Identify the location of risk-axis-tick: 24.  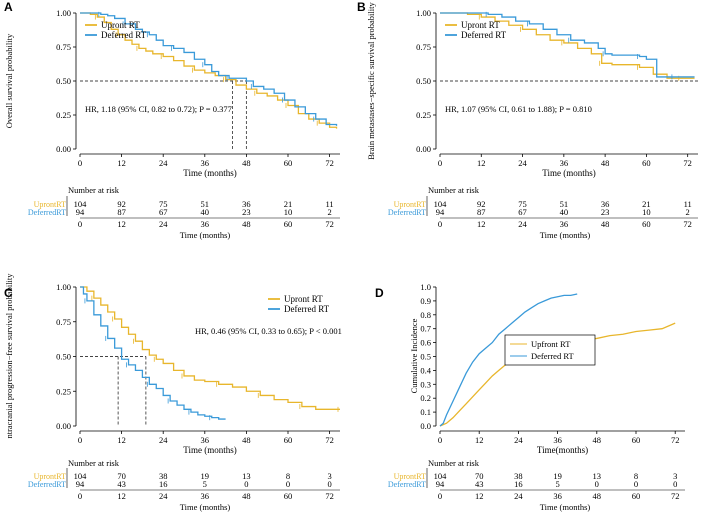
(163, 496).